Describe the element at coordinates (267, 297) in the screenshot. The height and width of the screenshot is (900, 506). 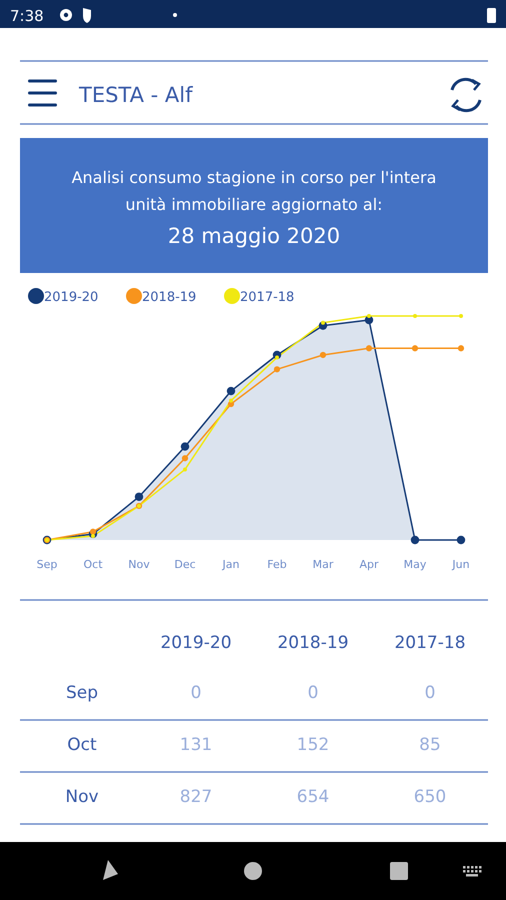
I see `legend-label: 2017-18` at that location.